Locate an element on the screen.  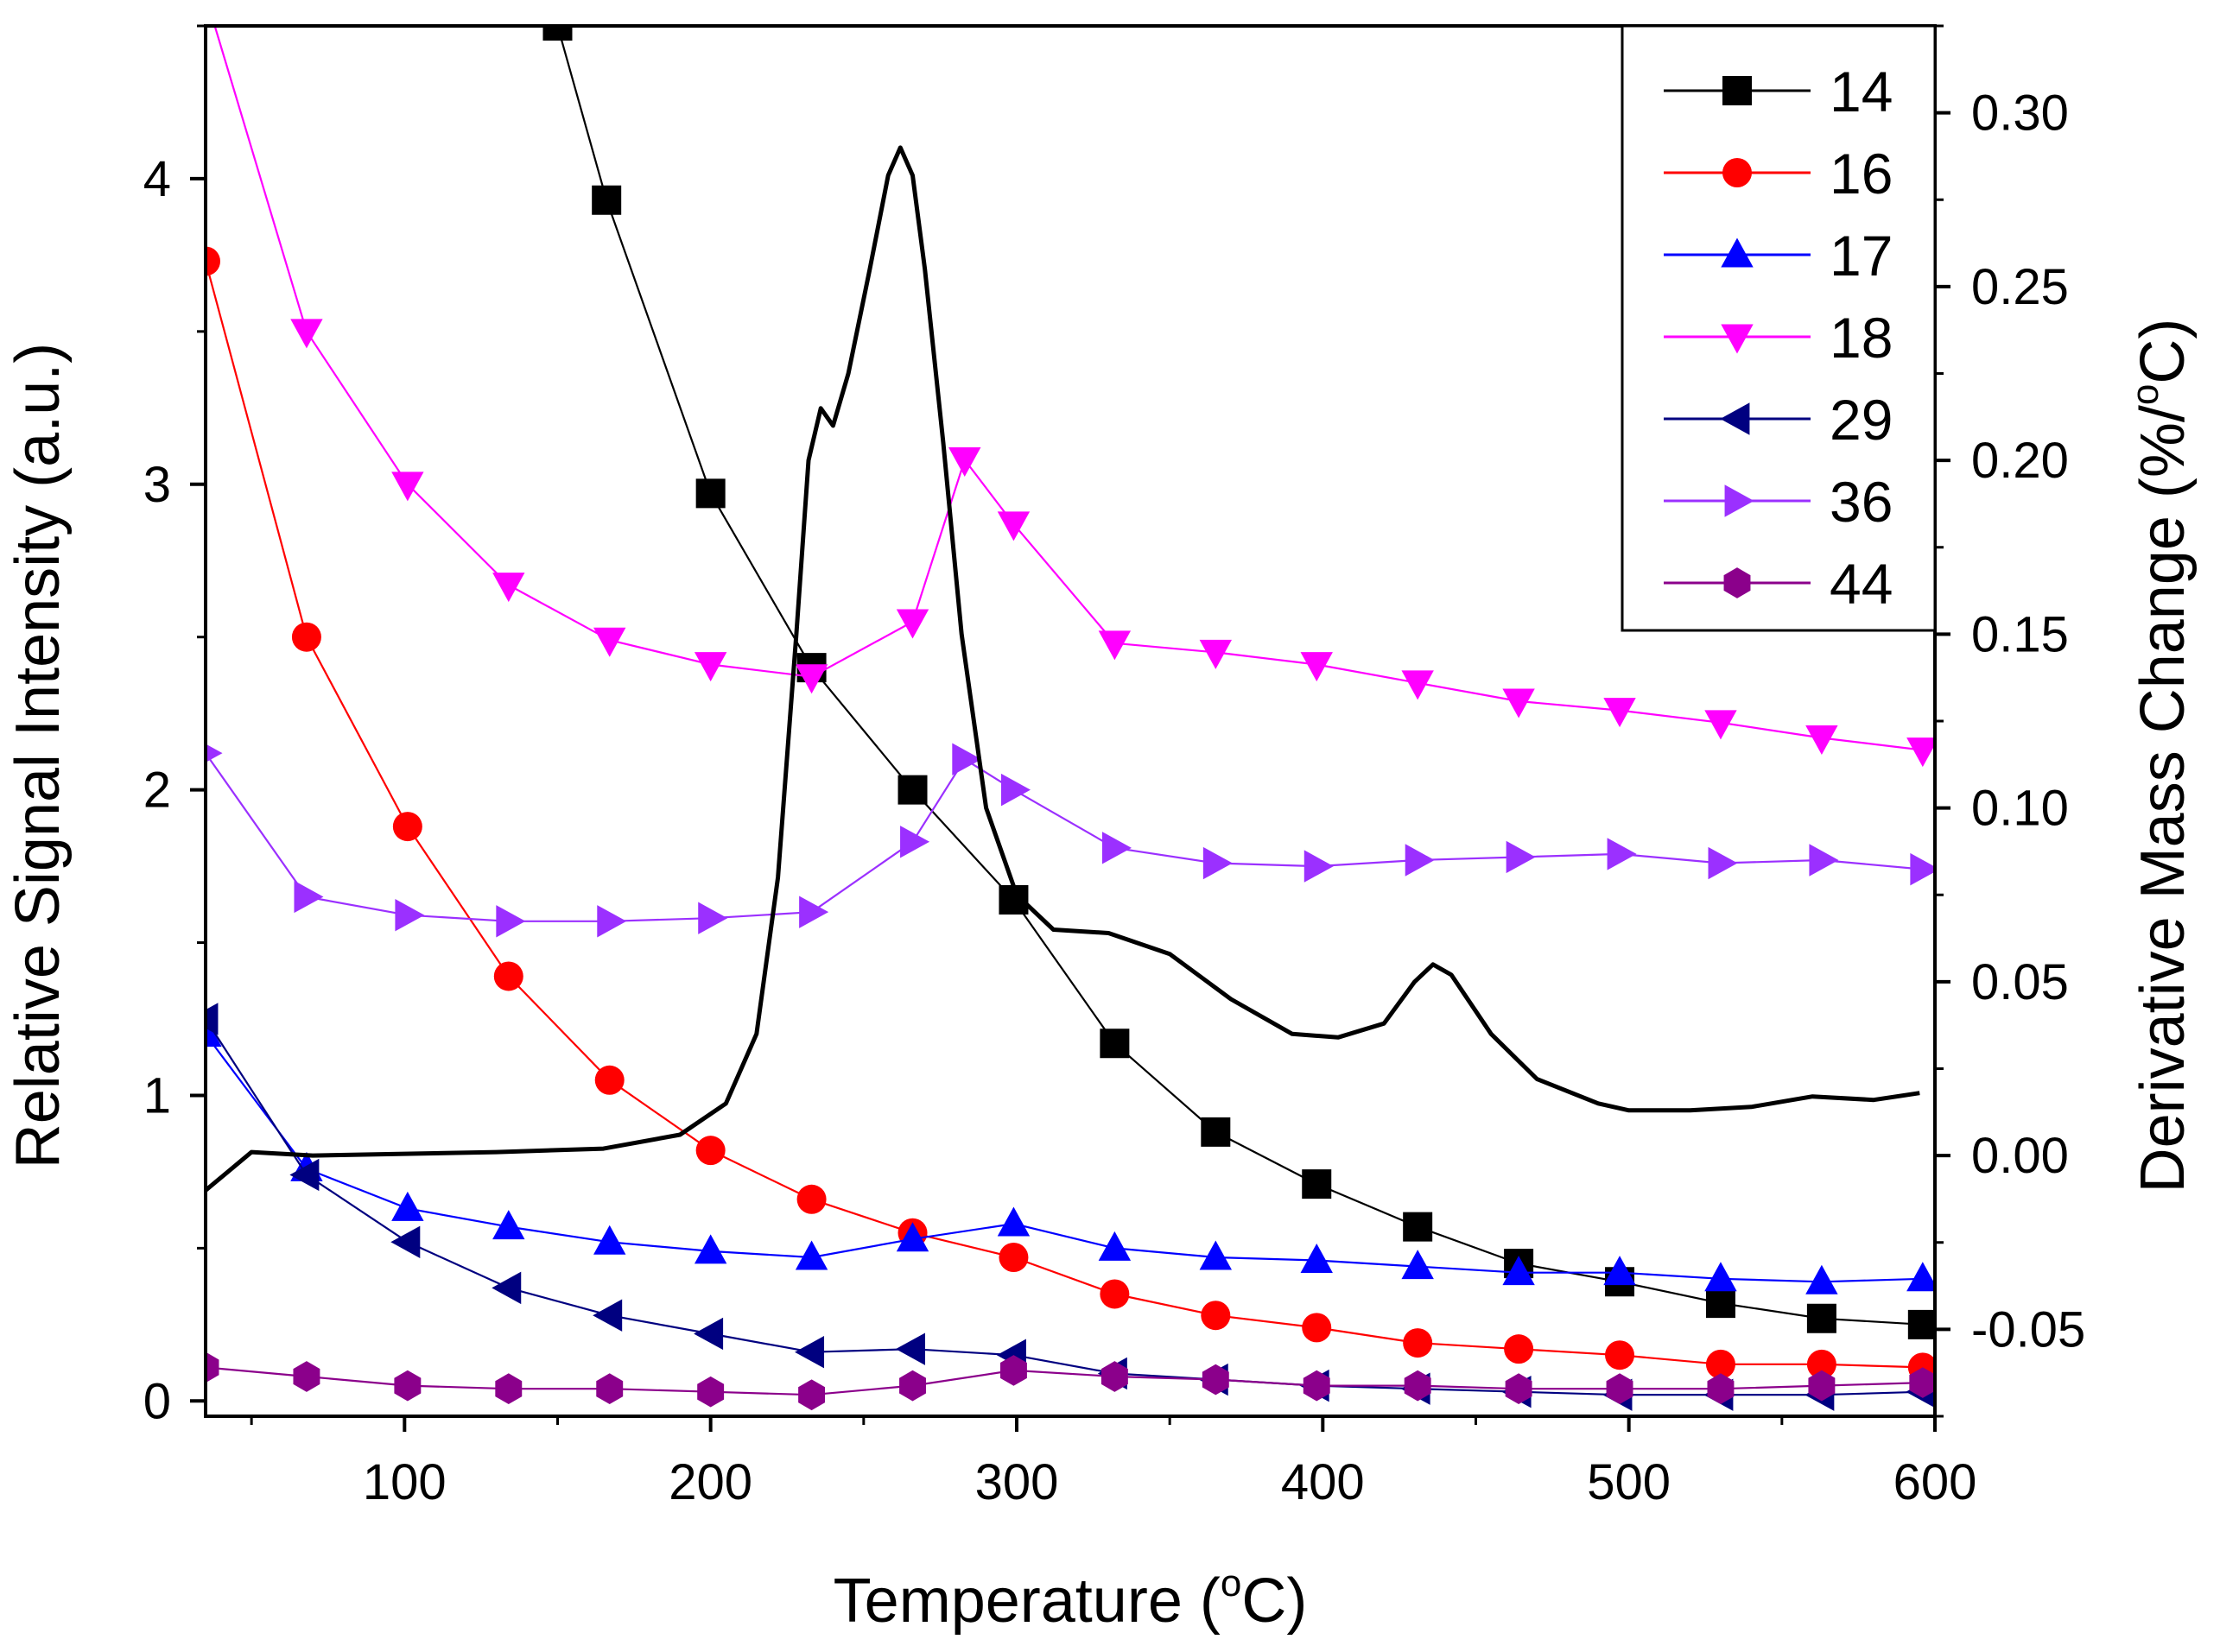
x-tick-label: 300 is located at coordinates (1017, 1482).